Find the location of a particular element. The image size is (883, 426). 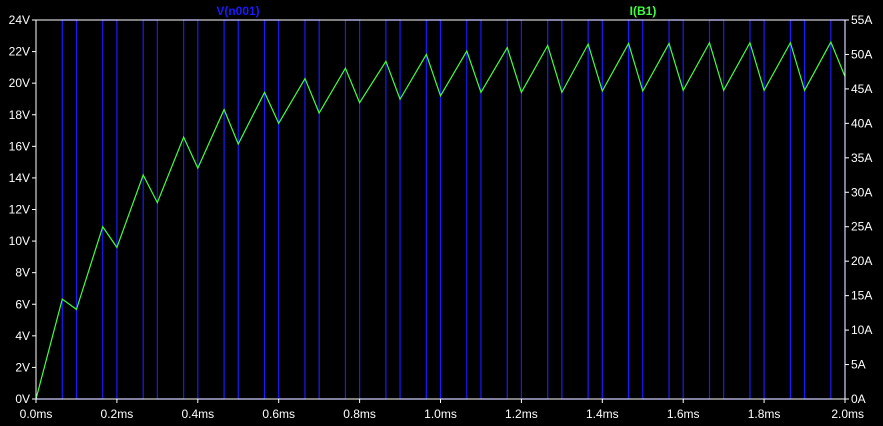

x-axis-tick-label: 0.6ms is located at coordinates (278, 414).